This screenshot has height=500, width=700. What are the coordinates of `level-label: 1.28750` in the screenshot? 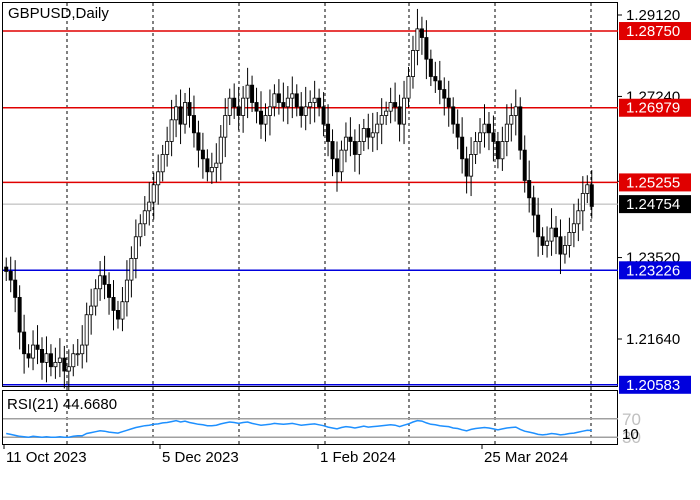 It's located at (653, 31).